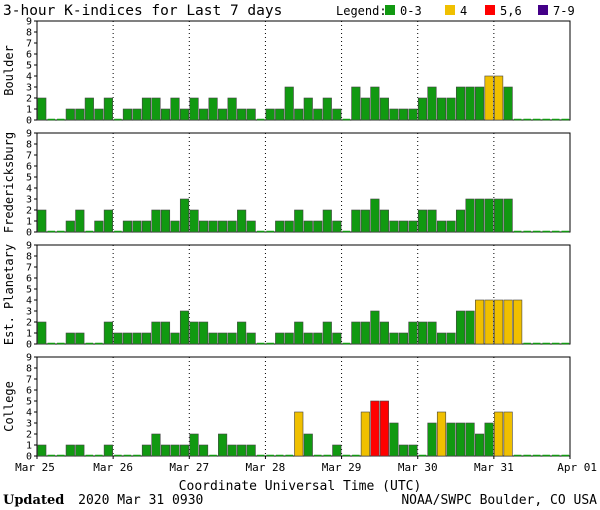  What do you see at coordinates (564, 11) in the screenshot?
I see `legend-entry-label: 7-9` at bounding box center [564, 11].